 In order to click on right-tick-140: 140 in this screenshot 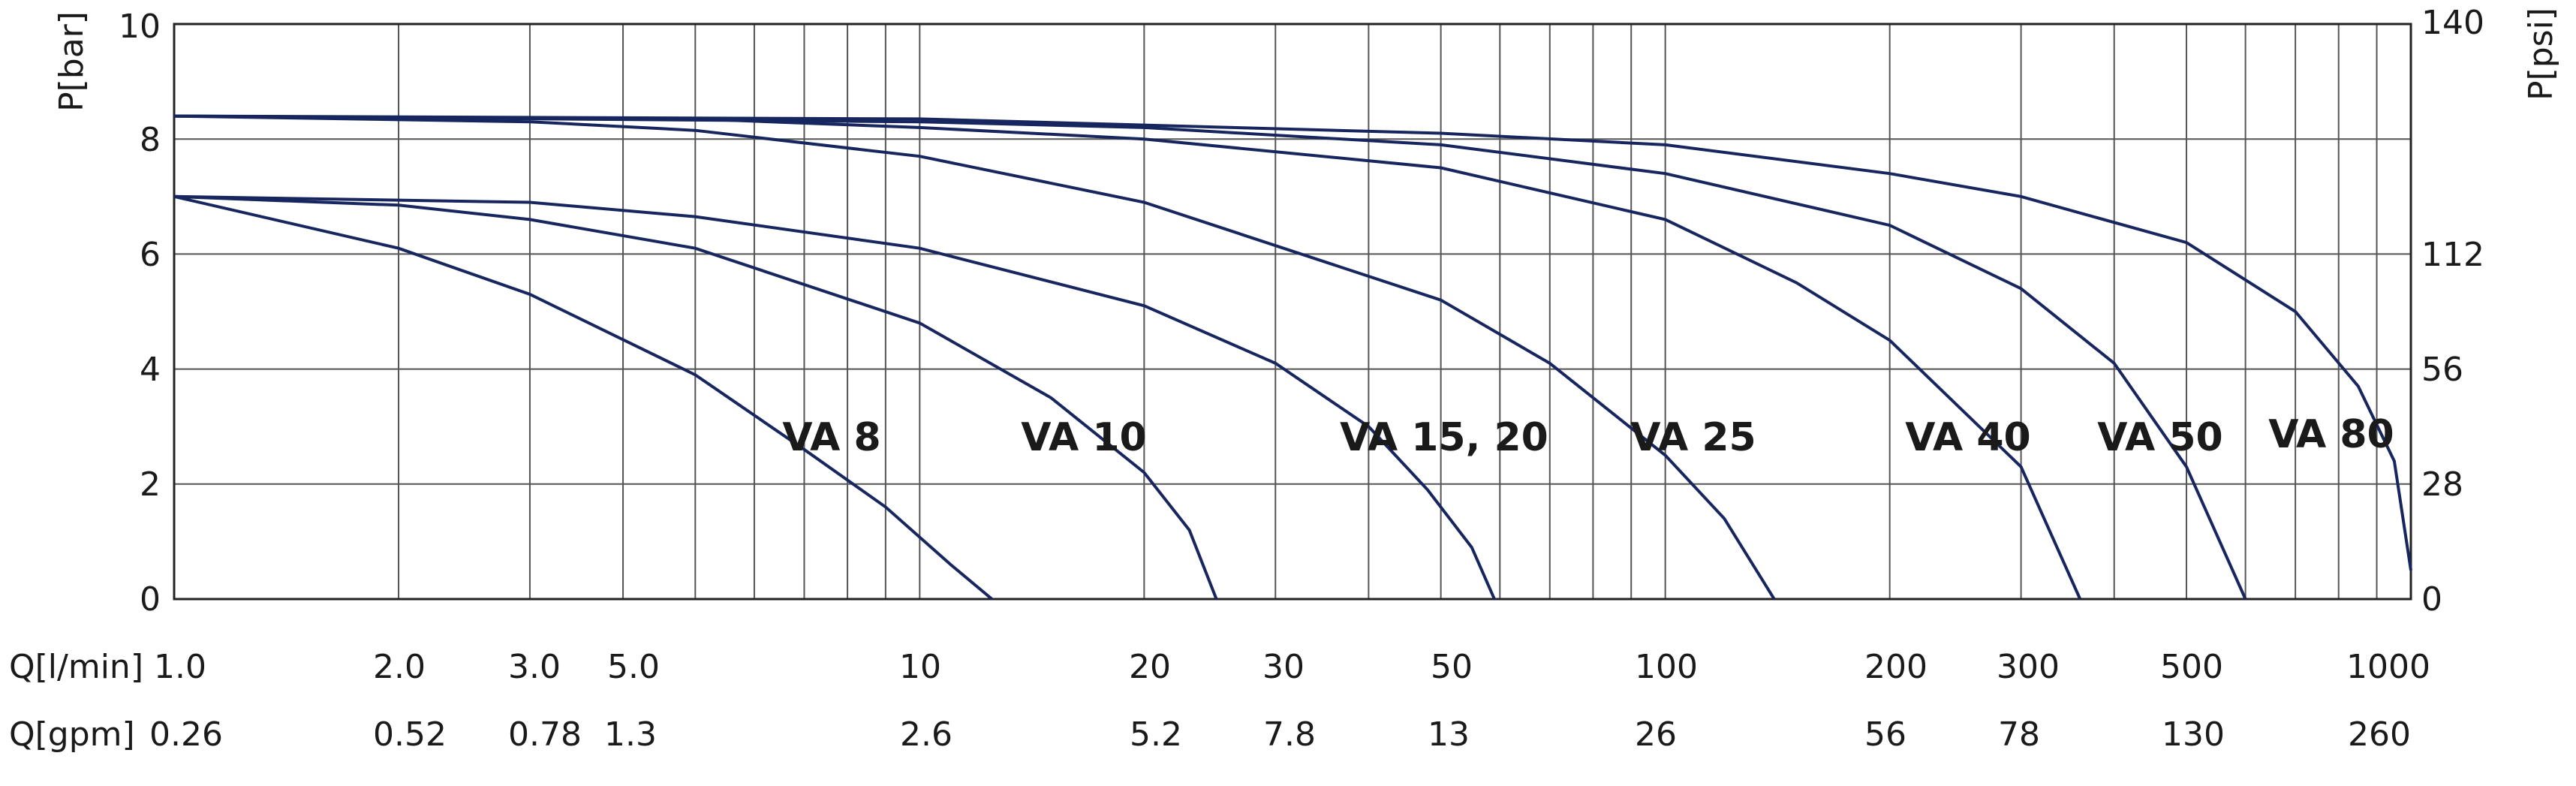, I will do `click(2452, 23)`.